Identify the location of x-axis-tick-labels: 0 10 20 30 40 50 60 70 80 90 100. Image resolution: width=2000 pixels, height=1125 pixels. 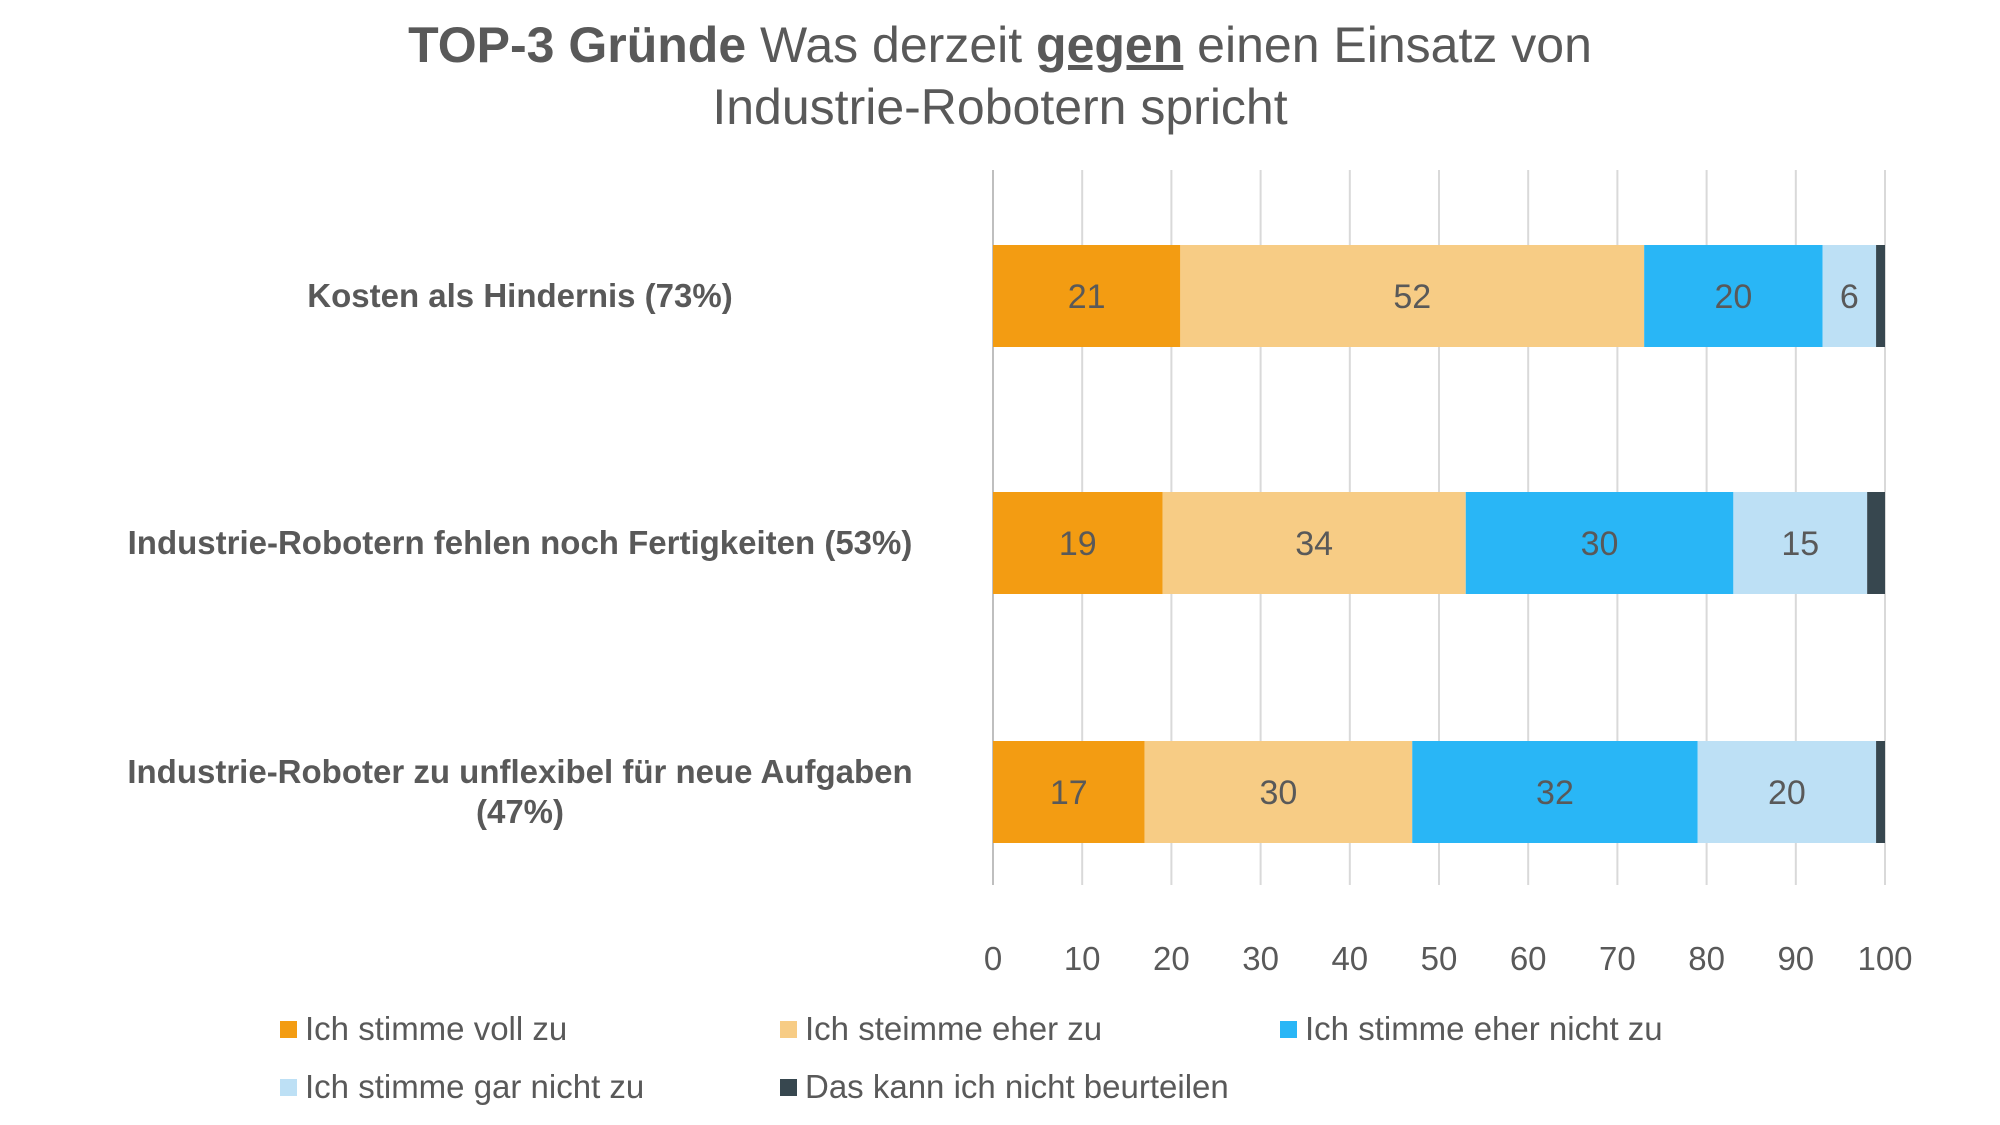
(1448, 958).